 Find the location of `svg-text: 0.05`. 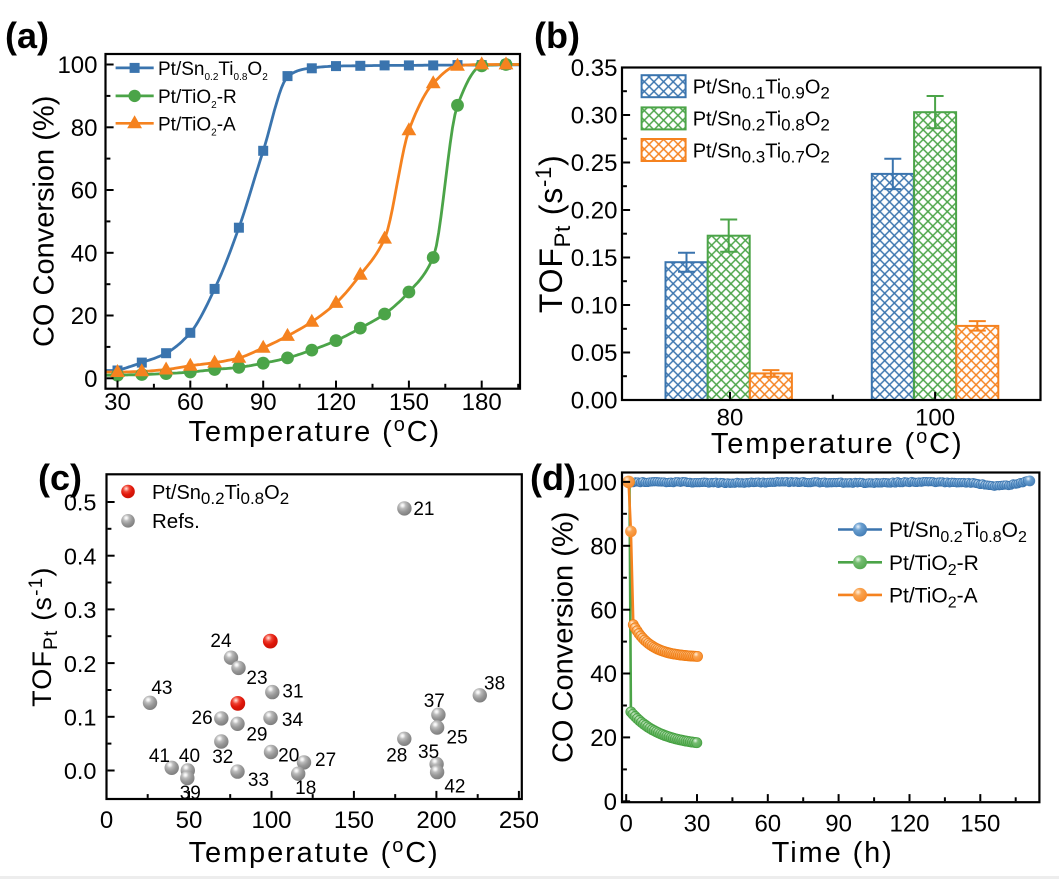

svg-text: 0.05 is located at coordinates (594, 353).